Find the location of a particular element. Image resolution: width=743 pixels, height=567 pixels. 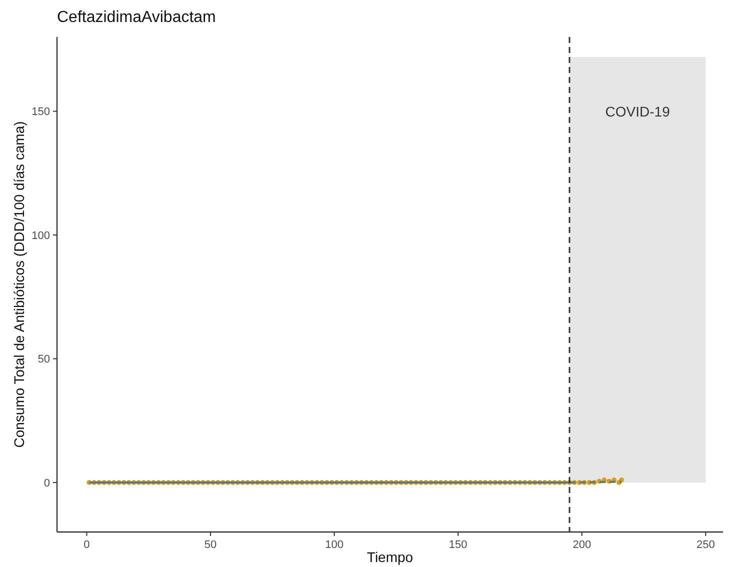

x-tick-label: 0 is located at coordinates (87, 545).